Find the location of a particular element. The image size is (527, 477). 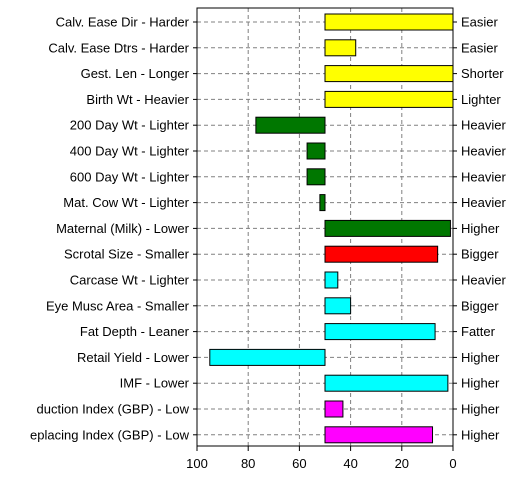

left-trait-label: eplacing Index (GBP) - Low is located at coordinates (110, 434).